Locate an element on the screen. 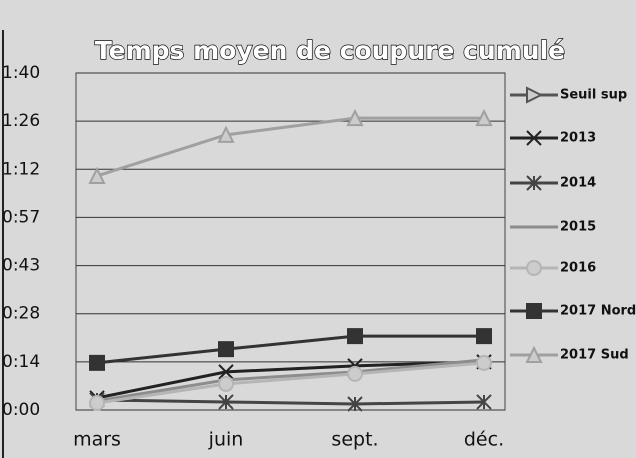 This screenshot has width=636, height=458. legend-label: 2014 is located at coordinates (578, 183).